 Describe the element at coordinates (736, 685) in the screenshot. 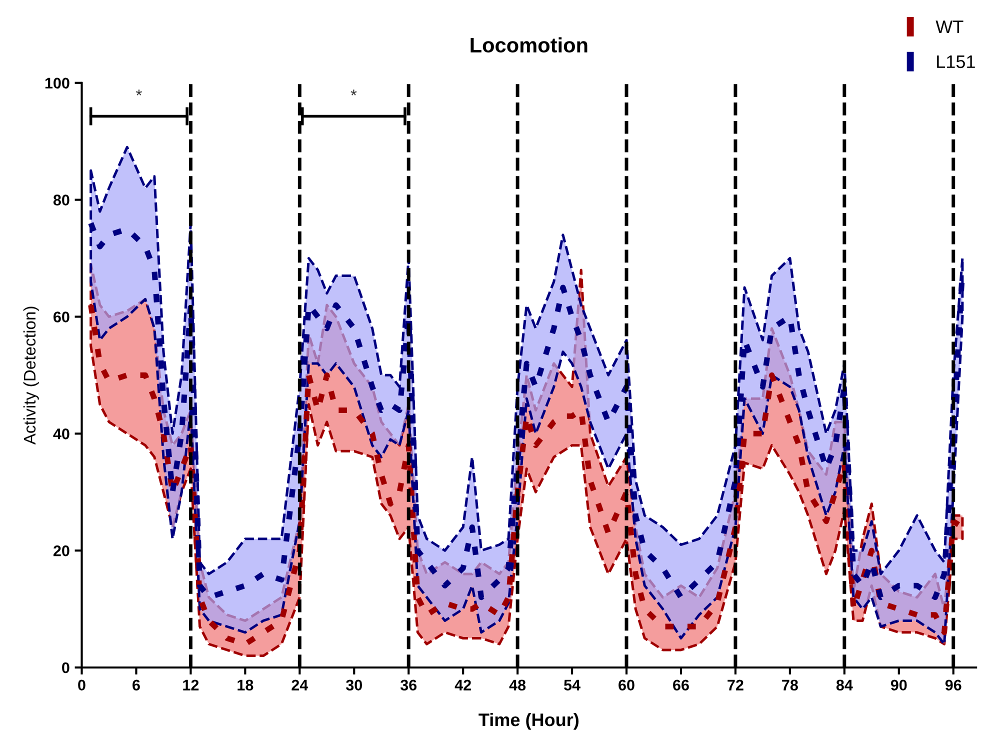

I see `x-tick-label: 72` at that location.